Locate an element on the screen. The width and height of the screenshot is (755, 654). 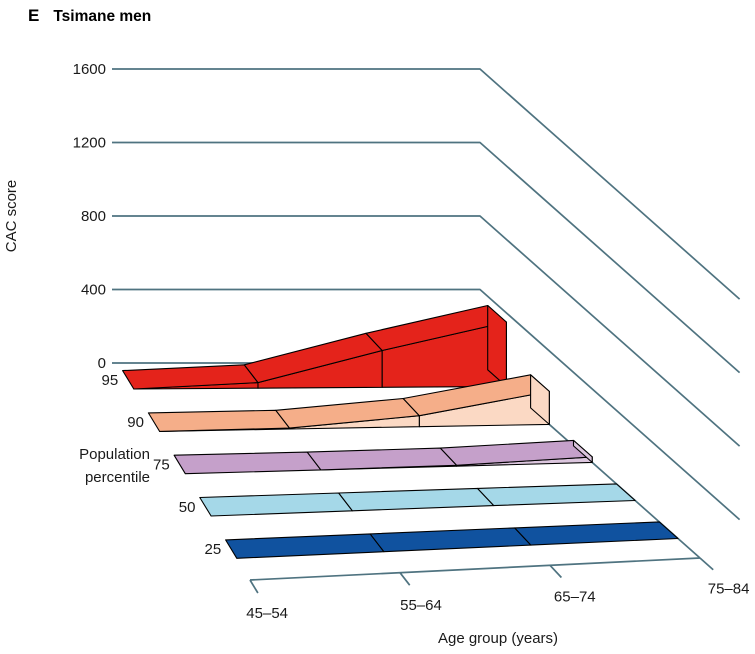
y-axis-title: CAC score is located at coordinates (11, 216).